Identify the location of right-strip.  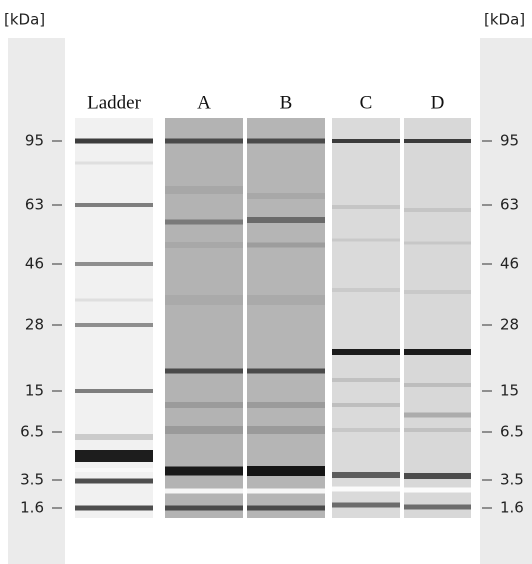
(506, 301).